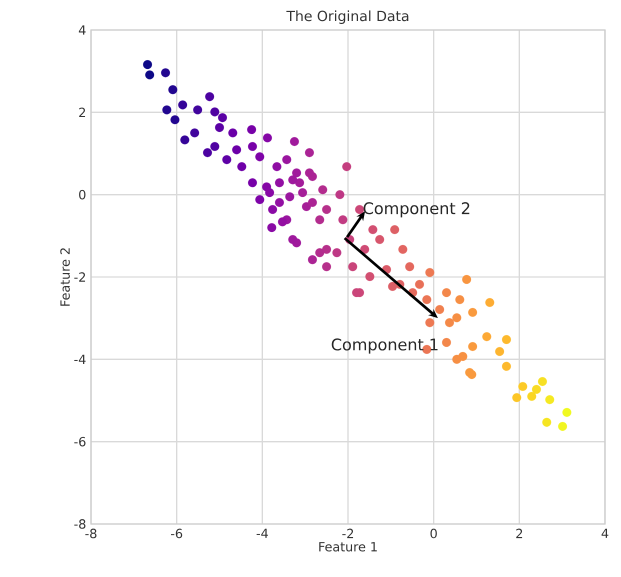  Describe the element at coordinates (385, 346) in the screenshot. I see `annotation: Component 1` at that location.